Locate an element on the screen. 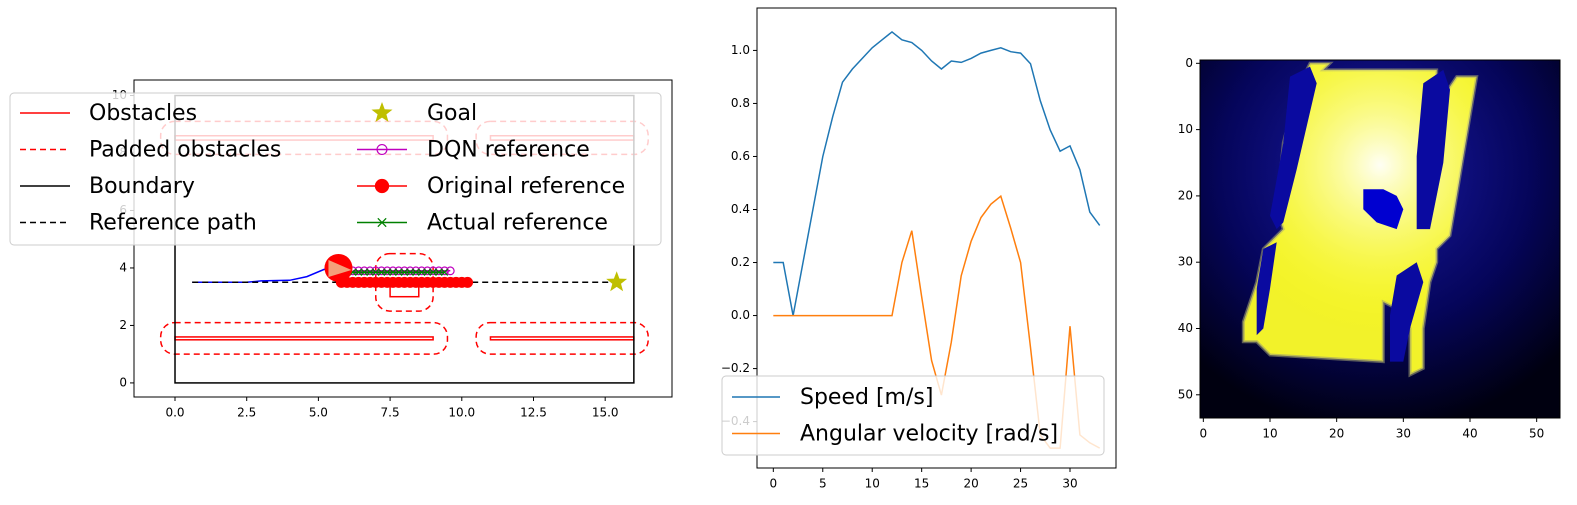 The width and height of the screenshot is (1577, 505). x-tick-label: 40 is located at coordinates (1469, 434).